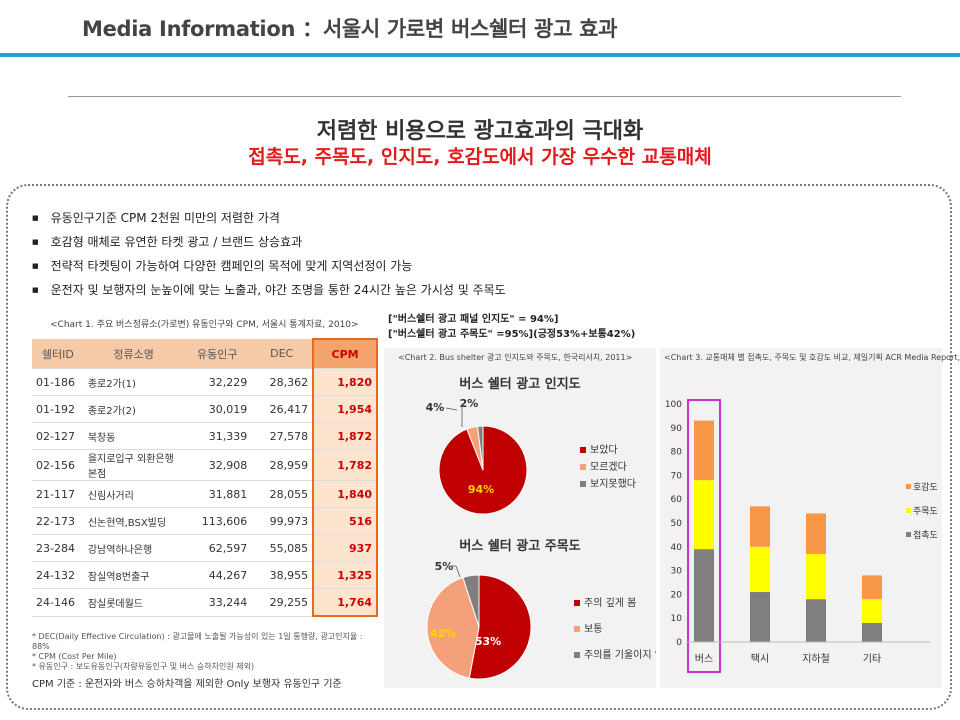 This screenshot has height=720, width=960. I want to click on y-tick-label: 70, so click(677, 476).